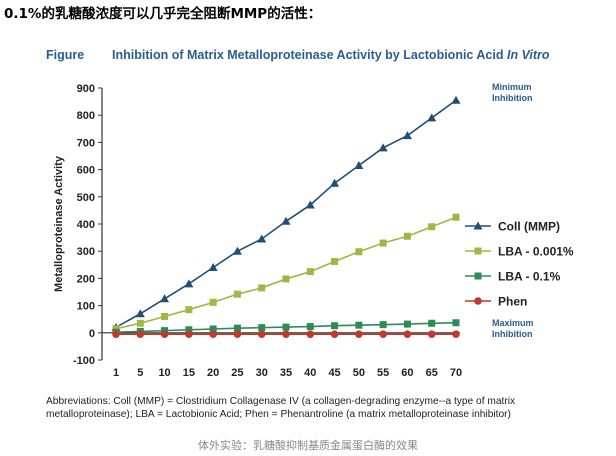  I want to click on annotation-maximum-inhibition: Inhibition, so click(512, 334).